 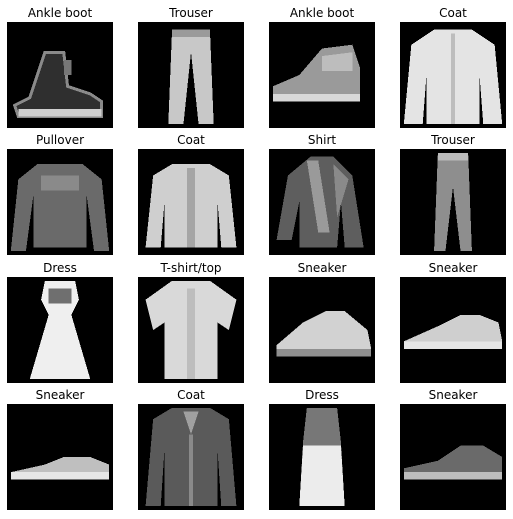 I want to click on tshirt-image, so click(x=191, y=330).